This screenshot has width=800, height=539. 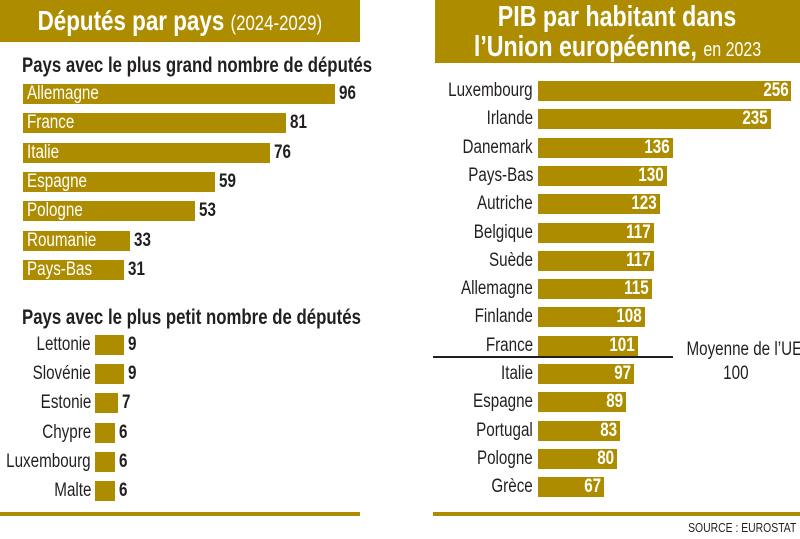 I want to click on value-label-text: 59, so click(x=227, y=181).